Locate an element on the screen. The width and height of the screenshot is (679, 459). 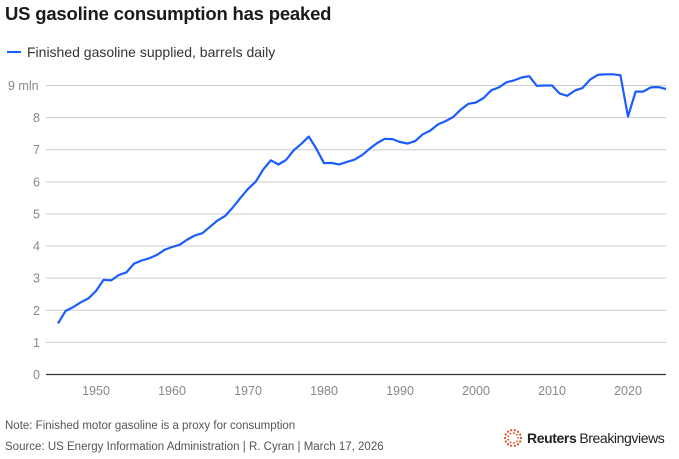
y-tick-label: 3 is located at coordinates (36, 279).